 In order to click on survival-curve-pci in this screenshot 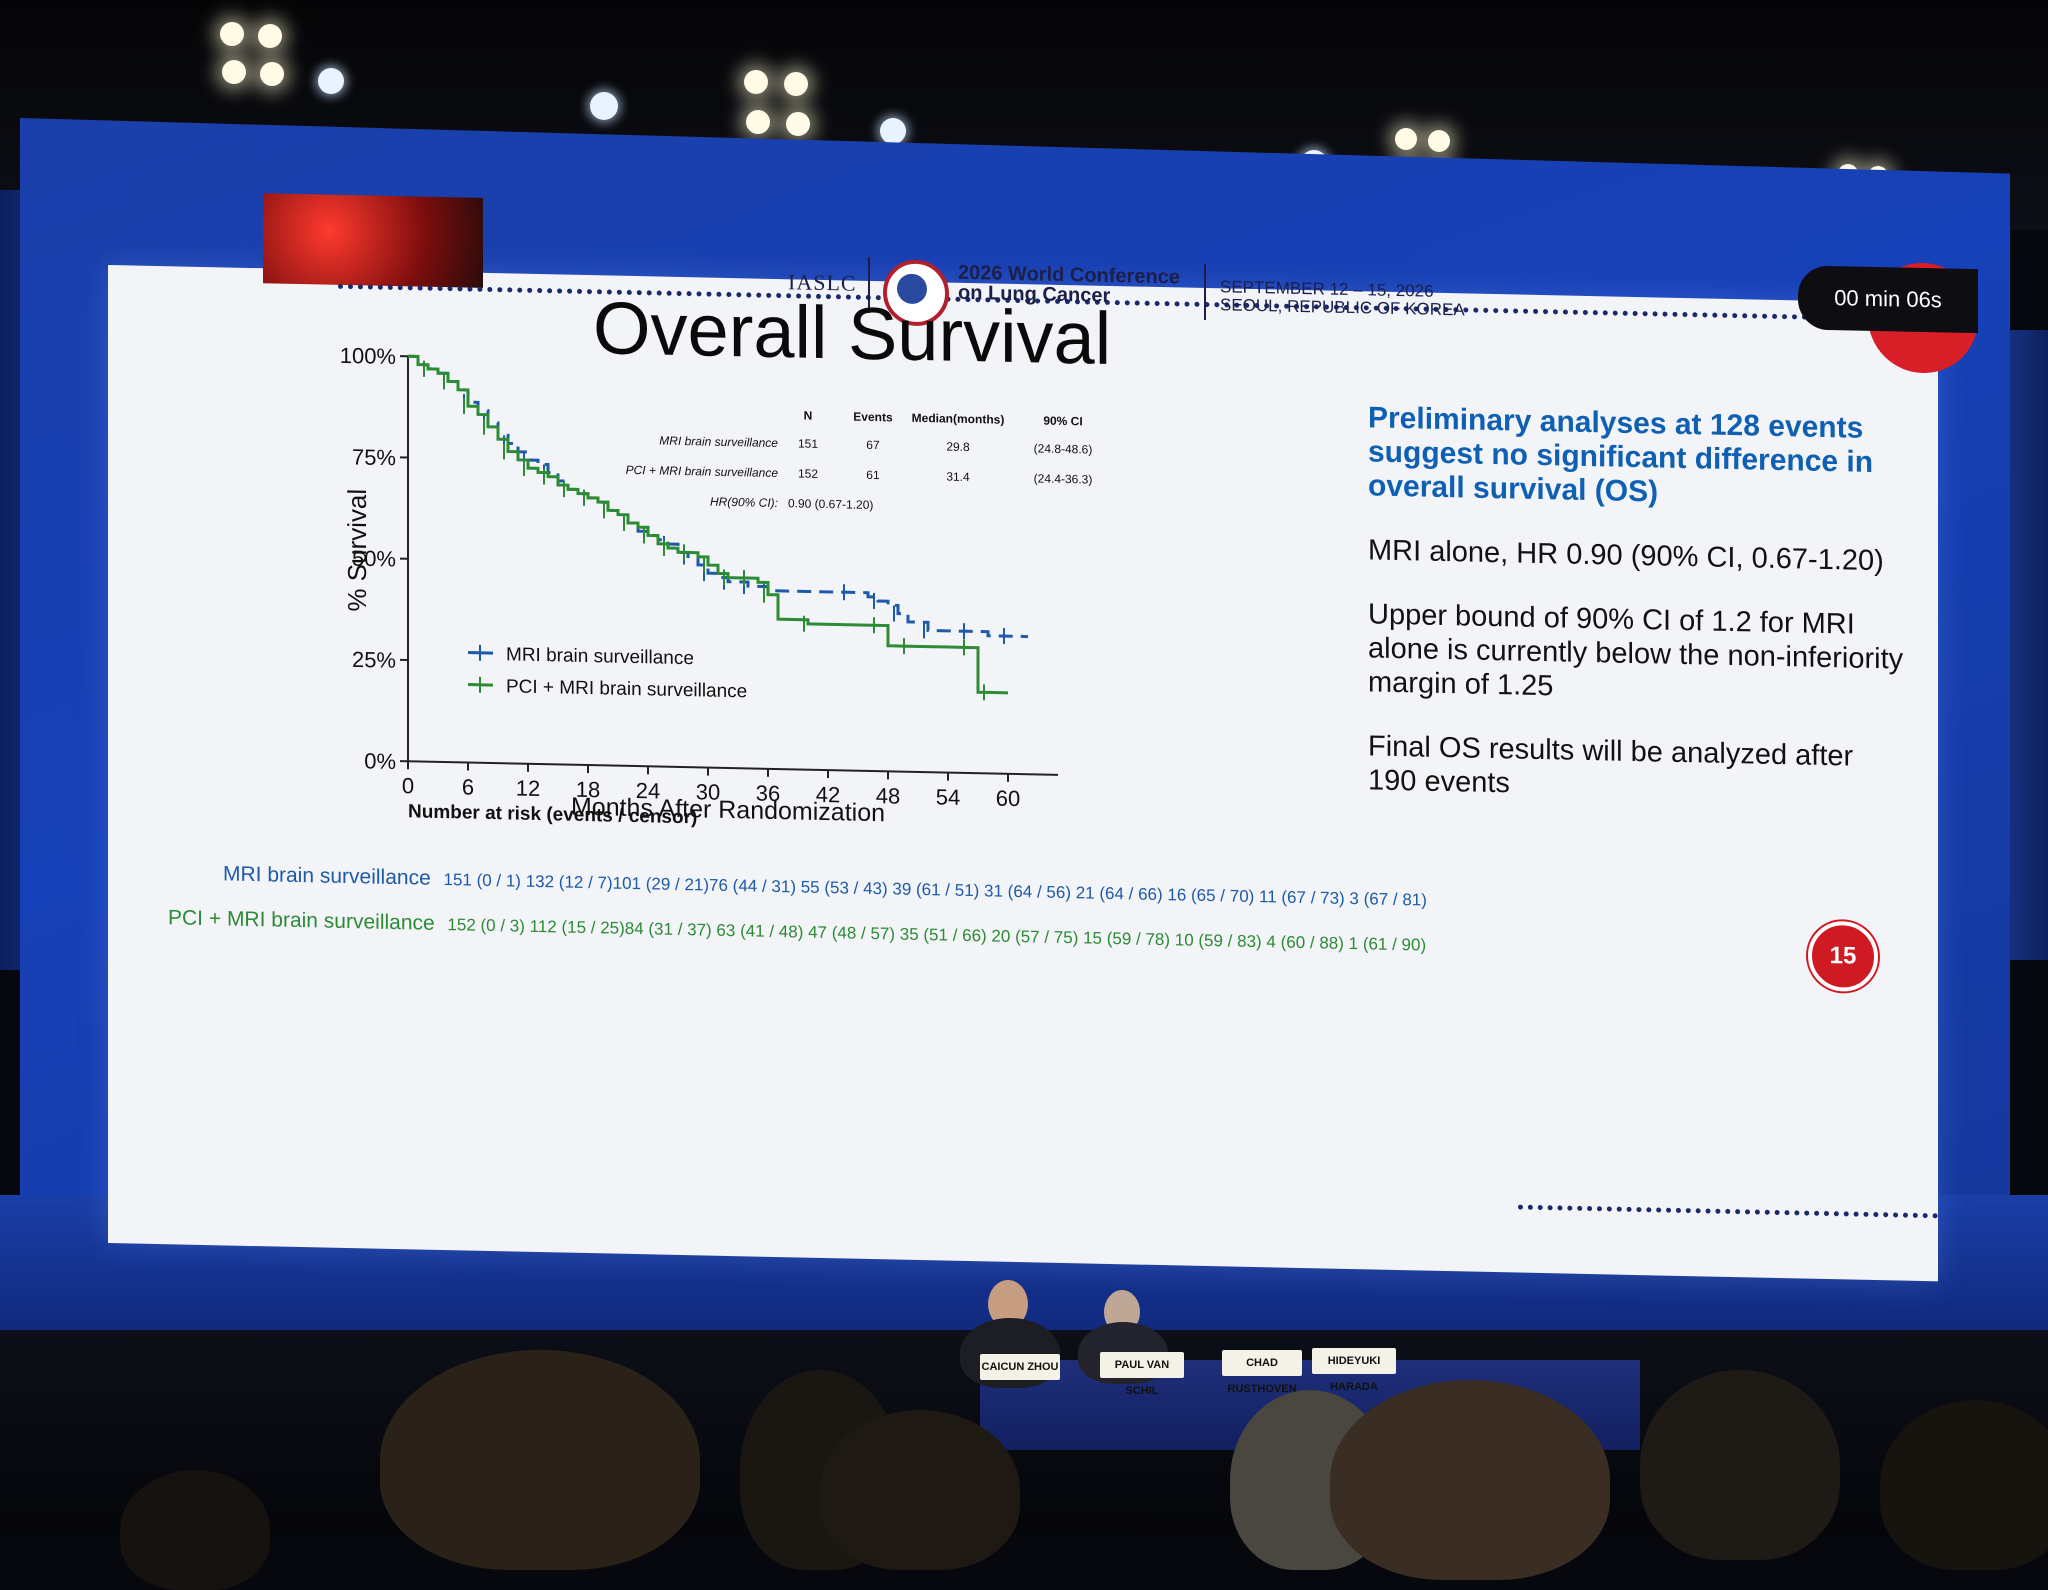, I will do `click(708, 524)`.